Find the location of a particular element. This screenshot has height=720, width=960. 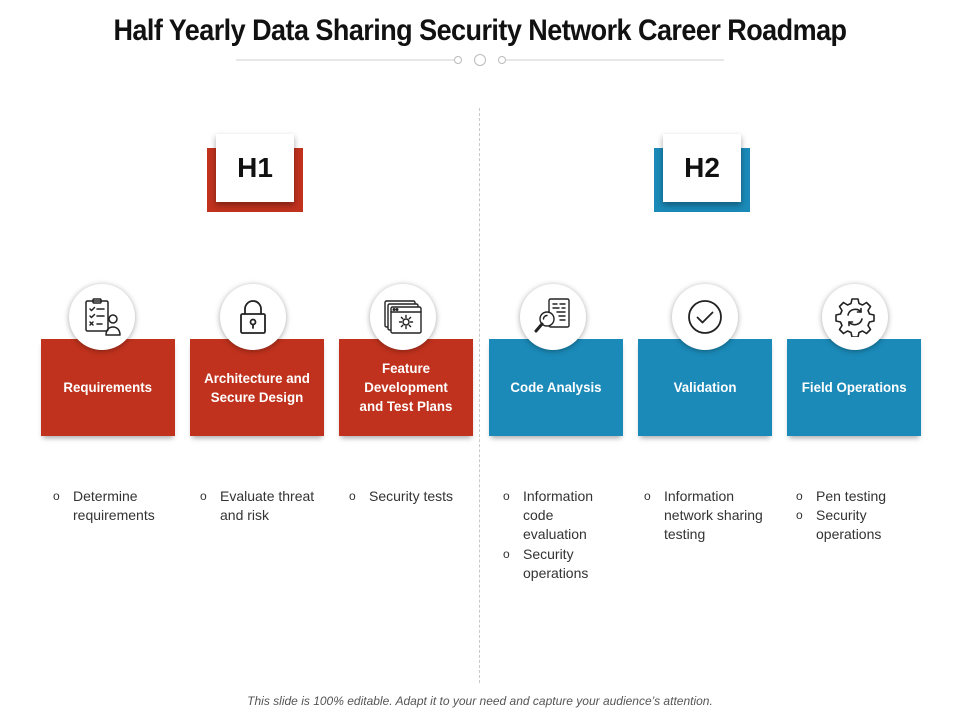

list-item: Determine requirements is located at coordinates (115, 506).